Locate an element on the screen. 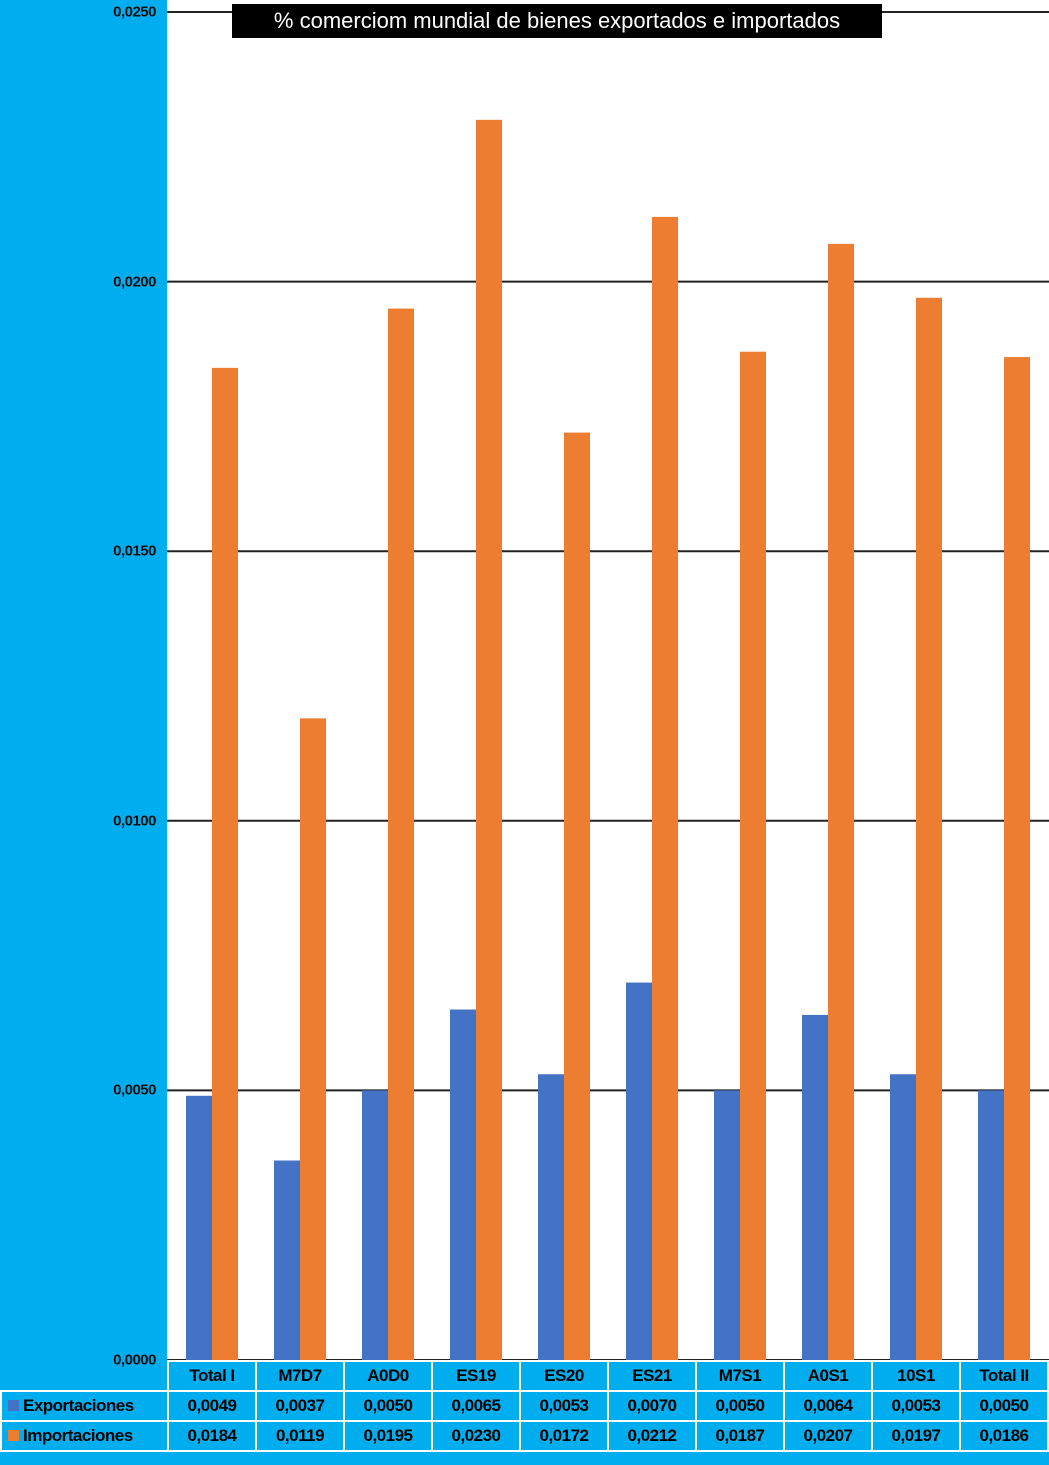 Image resolution: width=1049 pixels, height=1465 pixels. bar-importaciones-total-i is located at coordinates (225, 863).